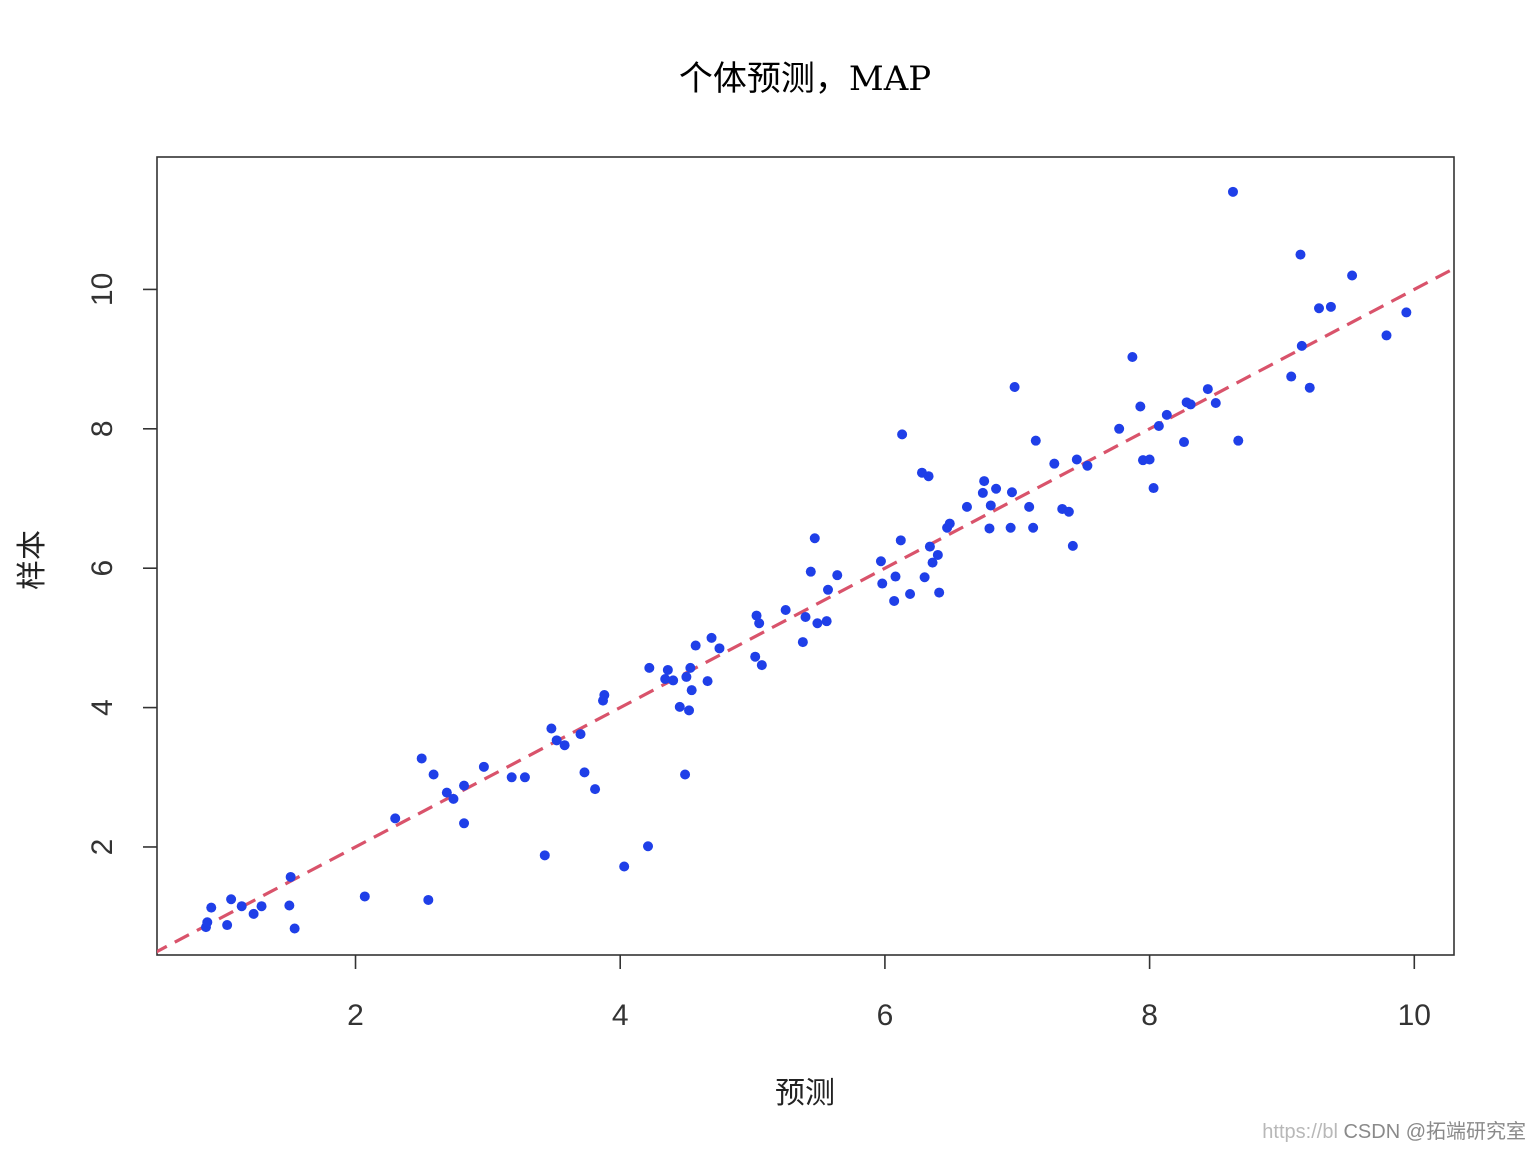 The image size is (1536, 1152). What do you see at coordinates (1300, 1132) in the screenshot?
I see `watermark-url: https://bl` at bounding box center [1300, 1132].